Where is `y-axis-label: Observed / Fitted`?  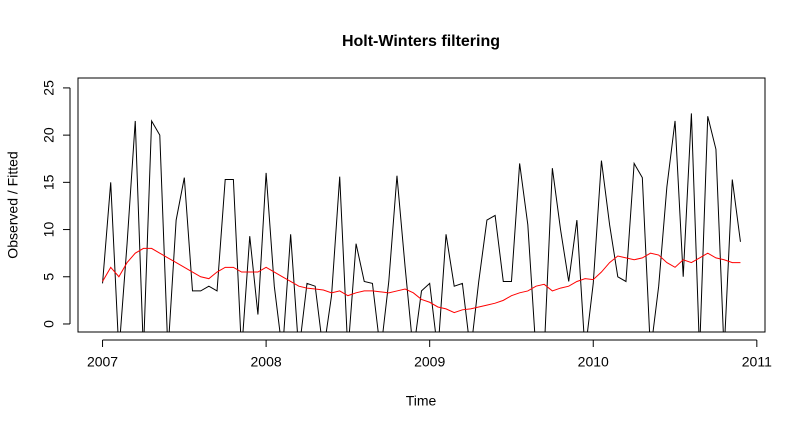
y-axis-label: Observed / Fitted is located at coordinates (13, 204).